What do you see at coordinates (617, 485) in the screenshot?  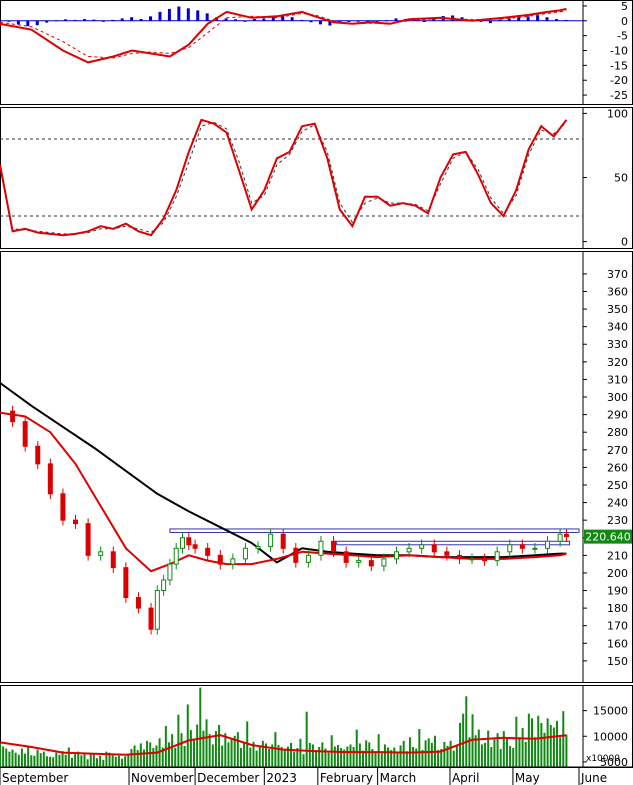 I see `price-tick-label: 250` at bounding box center [617, 485].